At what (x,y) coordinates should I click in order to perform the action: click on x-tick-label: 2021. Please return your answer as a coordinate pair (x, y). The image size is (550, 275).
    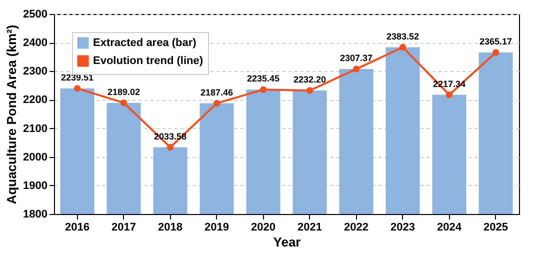
    Looking at the image, I should click on (310, 228).